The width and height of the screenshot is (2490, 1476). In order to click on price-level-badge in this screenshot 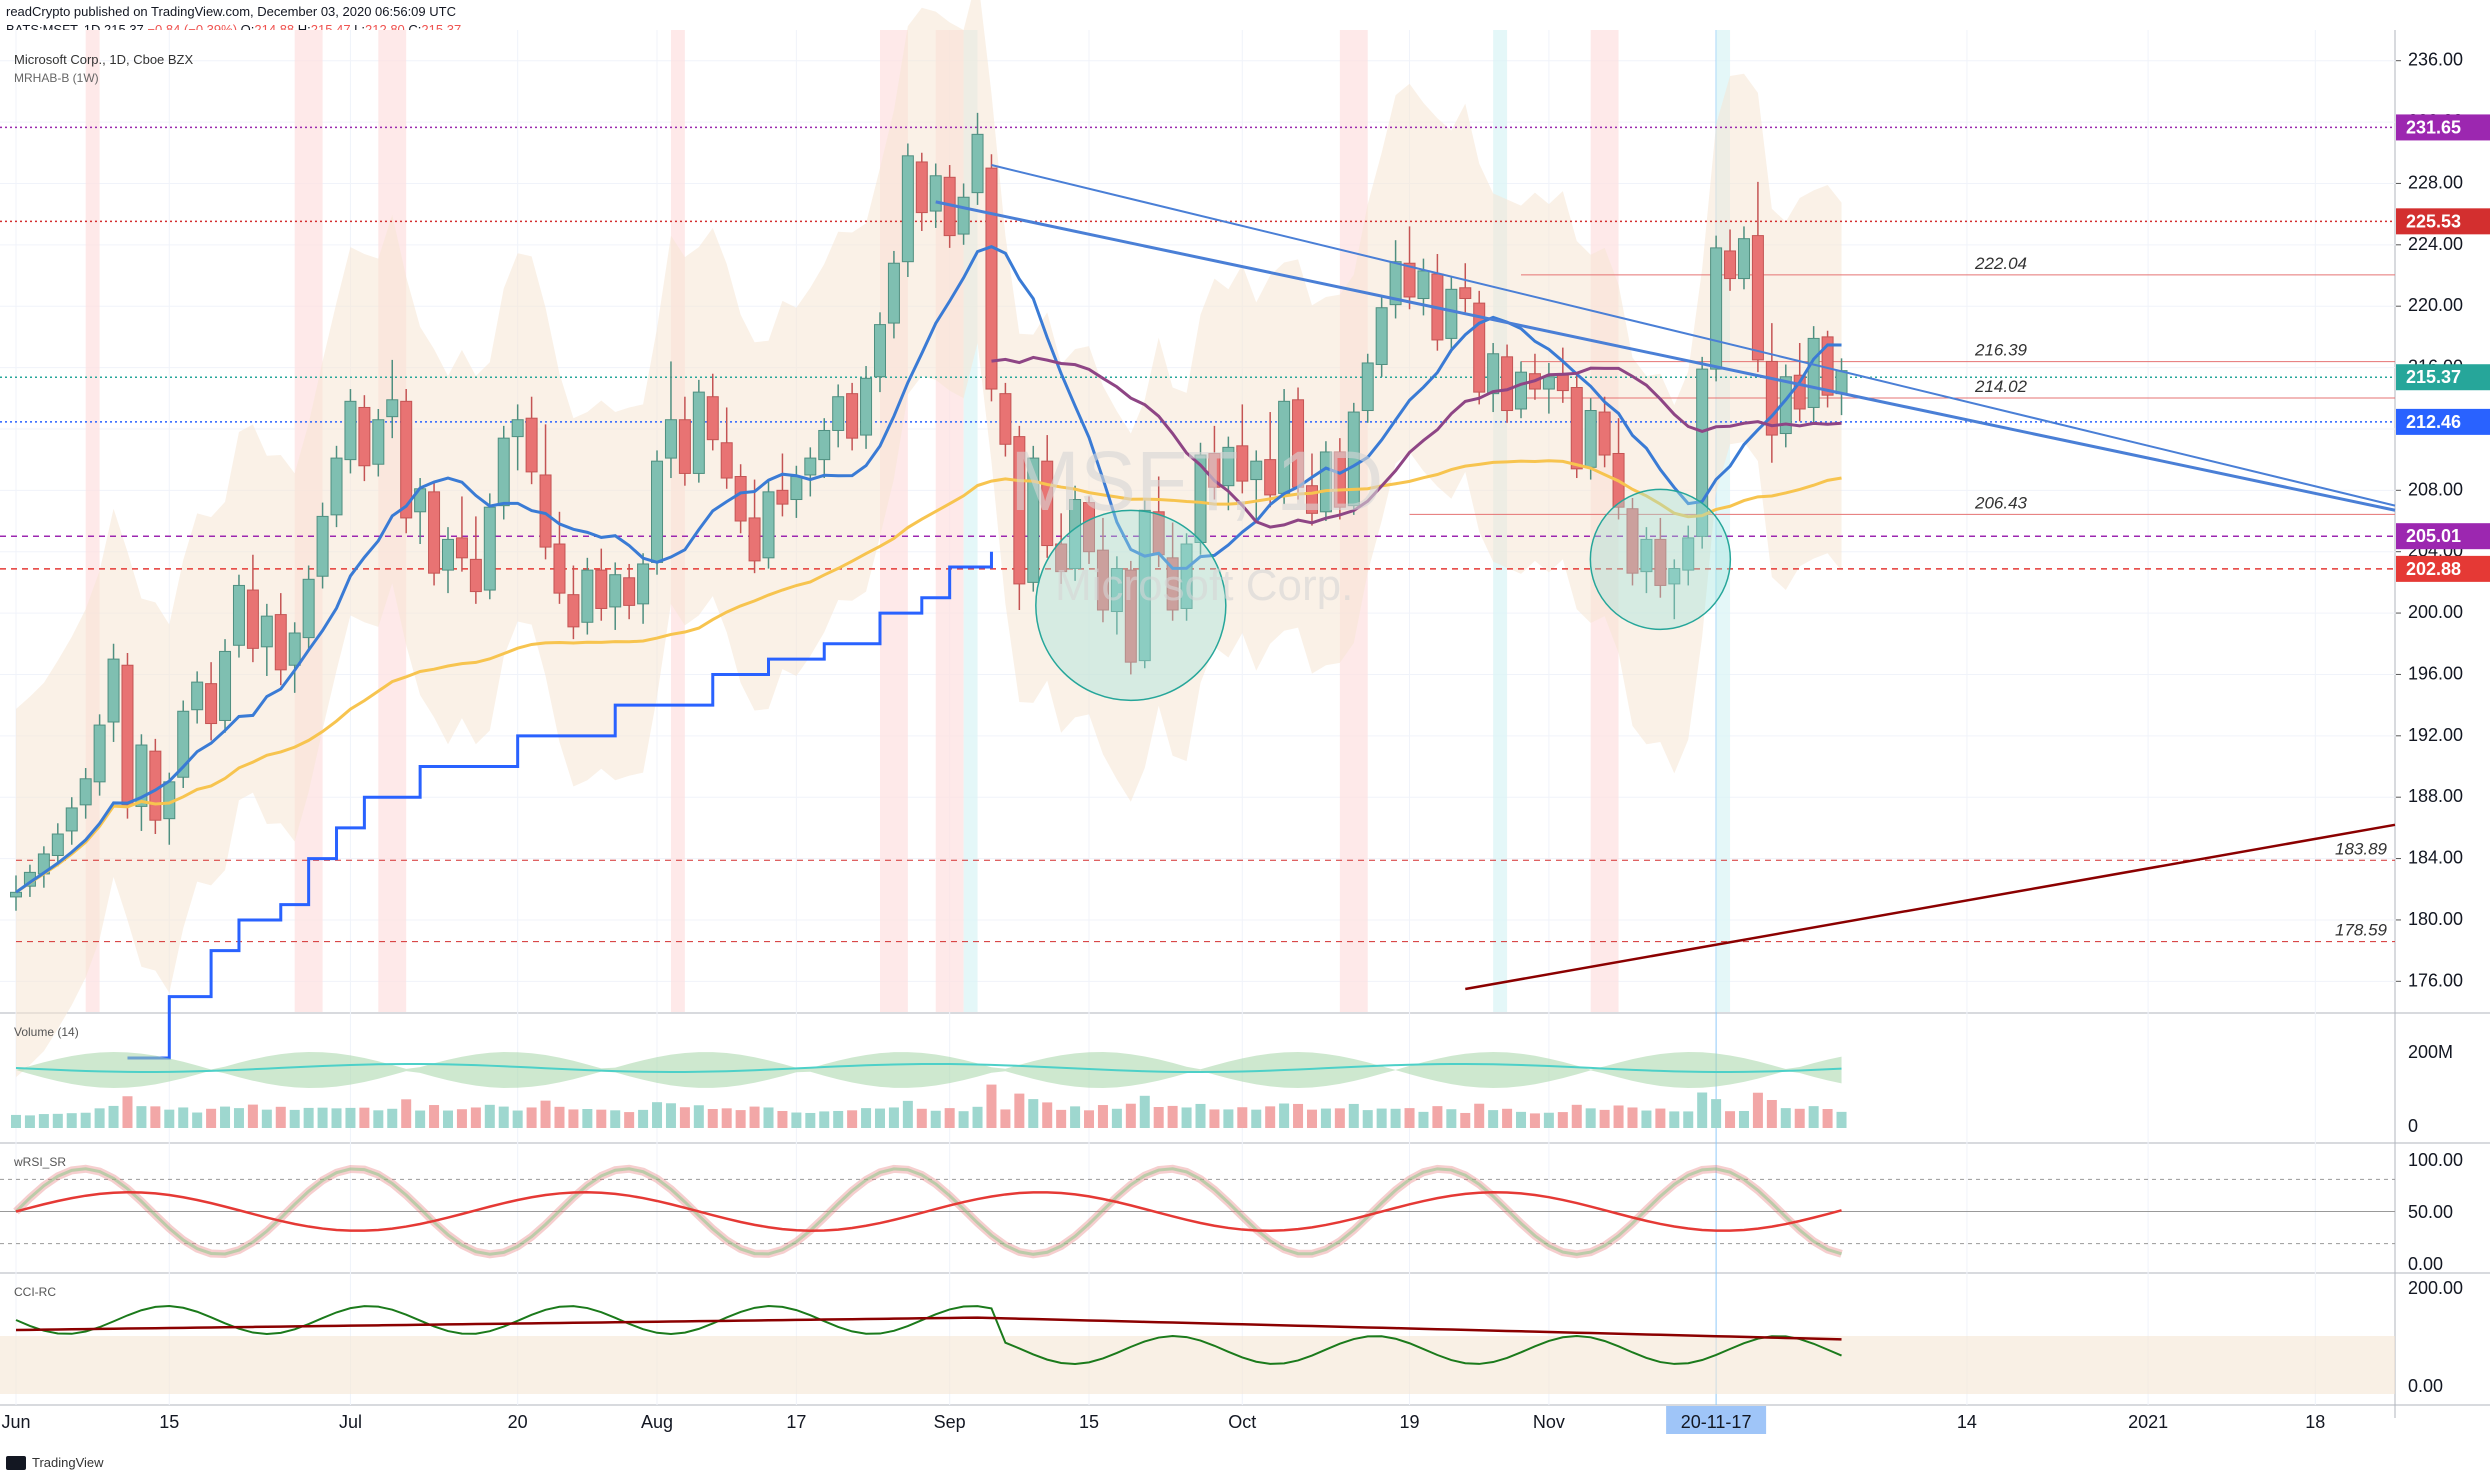, I will do `click(2443, 221)`.